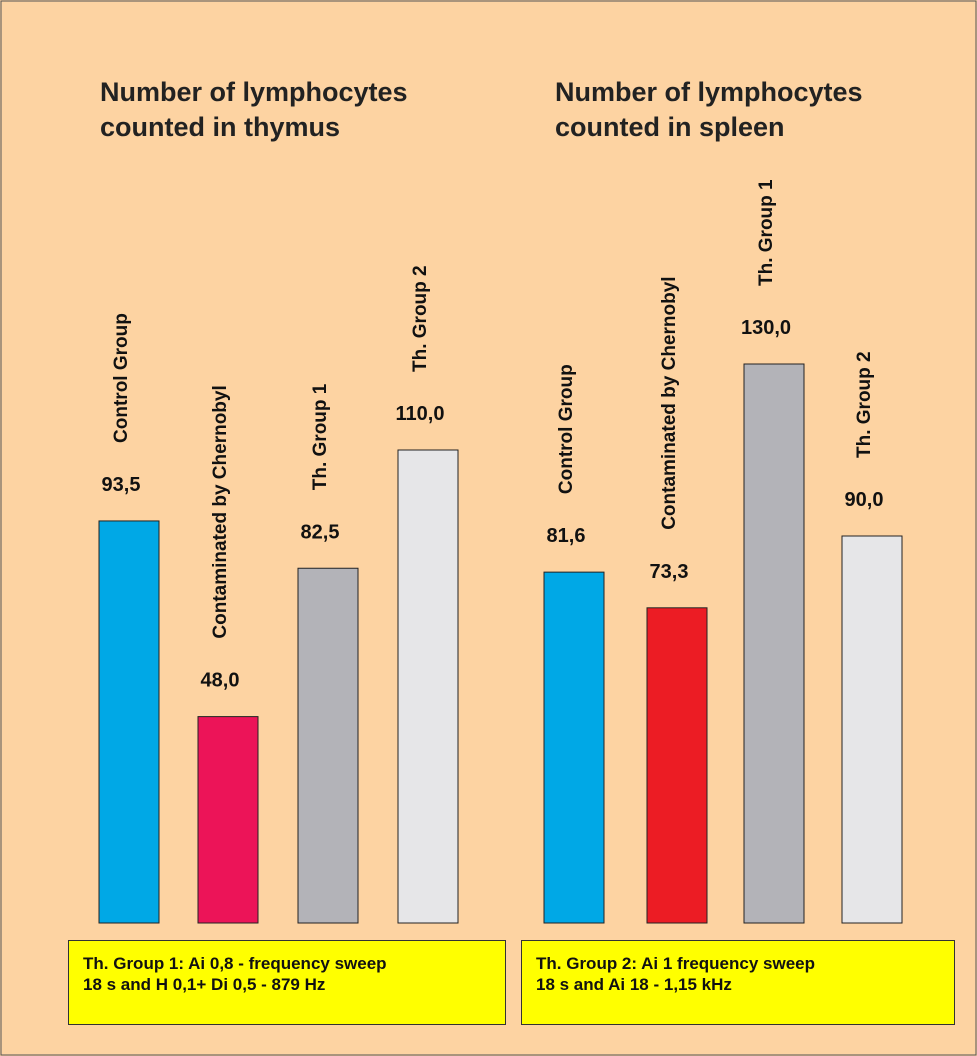  I want to click on chart-title: Number of lymphocytes counted in thymus, so click(254, 109).